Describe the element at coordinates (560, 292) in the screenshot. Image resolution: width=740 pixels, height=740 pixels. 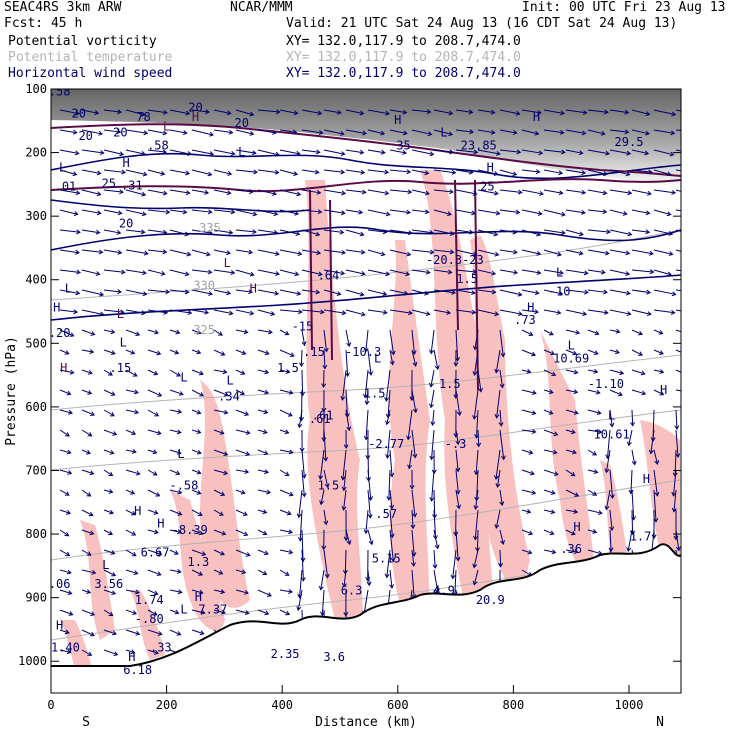
I see `extremum-label: -10` at that location.